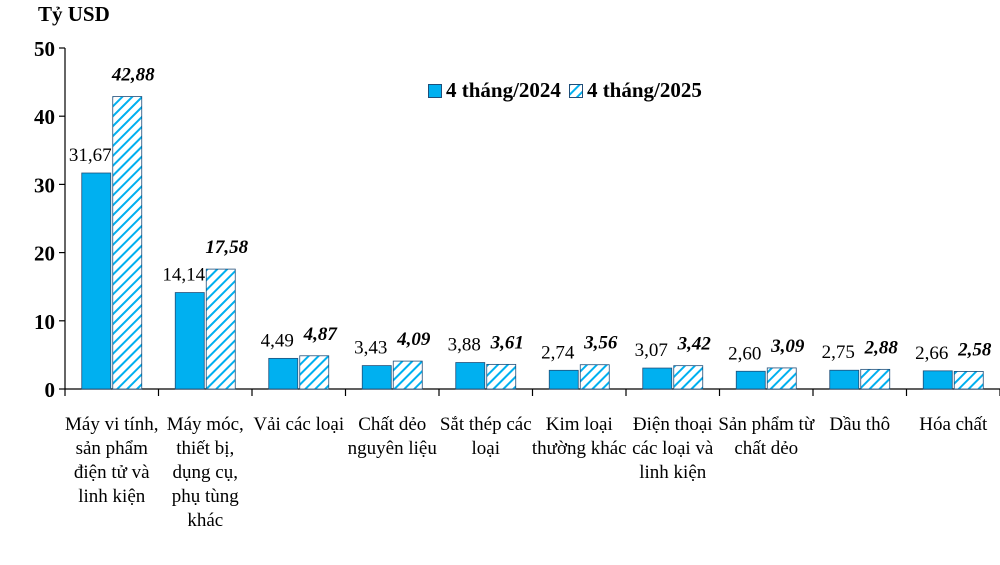 This screenshot has width=1000, height=565. I want to click on legend-swatch-2025, so click(575, 90).